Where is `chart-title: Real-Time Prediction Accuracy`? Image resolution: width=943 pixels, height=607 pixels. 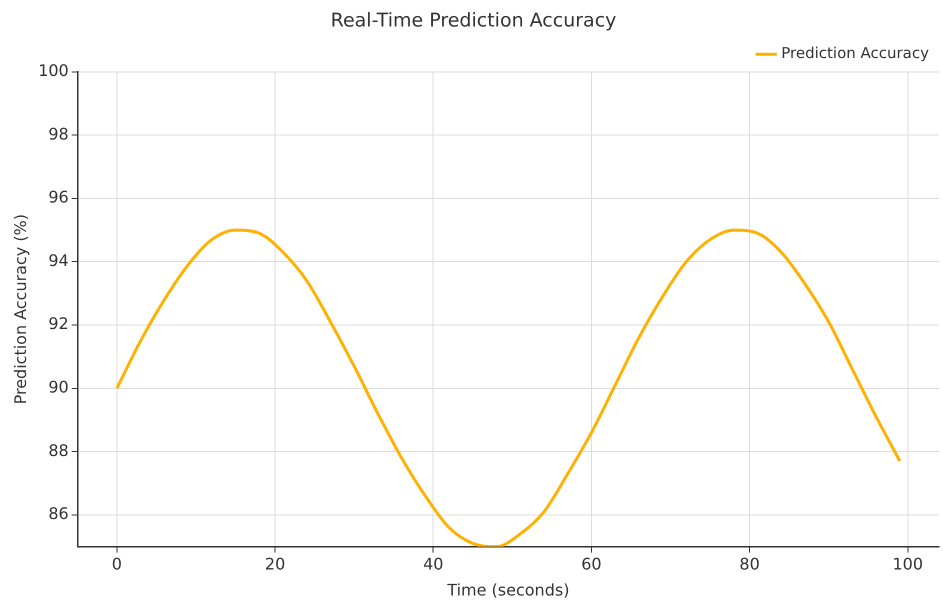 chart-title: Real-Time Prediction Accuracy is located at coordinates (473, 20).